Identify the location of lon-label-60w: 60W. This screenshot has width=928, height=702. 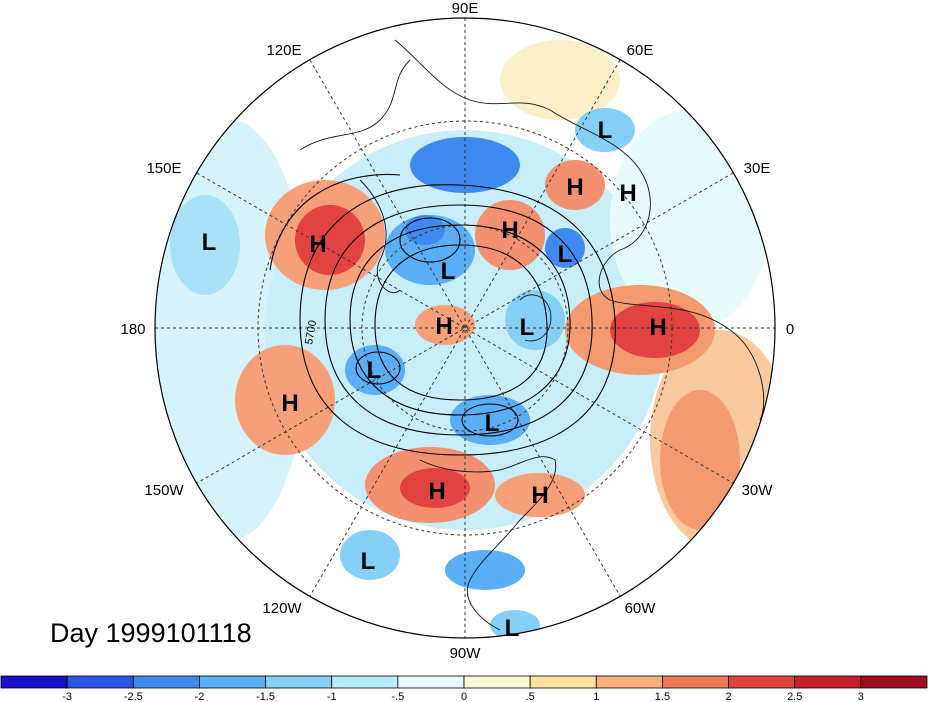
(641, 608).